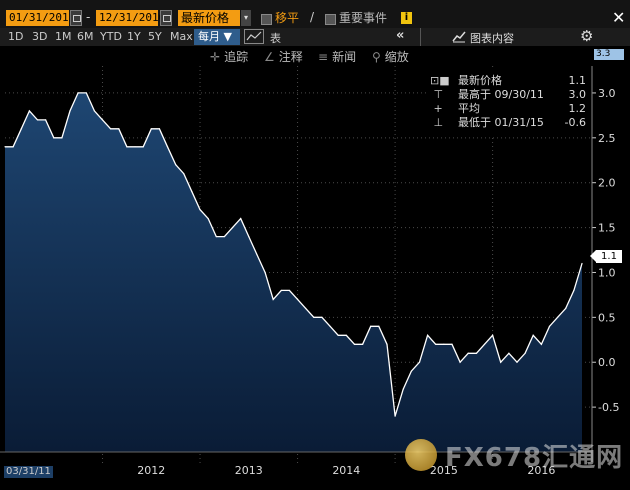 The image size is (630, 490). I want to click on watermark-text: FX678汇通网, so click(534, 458).